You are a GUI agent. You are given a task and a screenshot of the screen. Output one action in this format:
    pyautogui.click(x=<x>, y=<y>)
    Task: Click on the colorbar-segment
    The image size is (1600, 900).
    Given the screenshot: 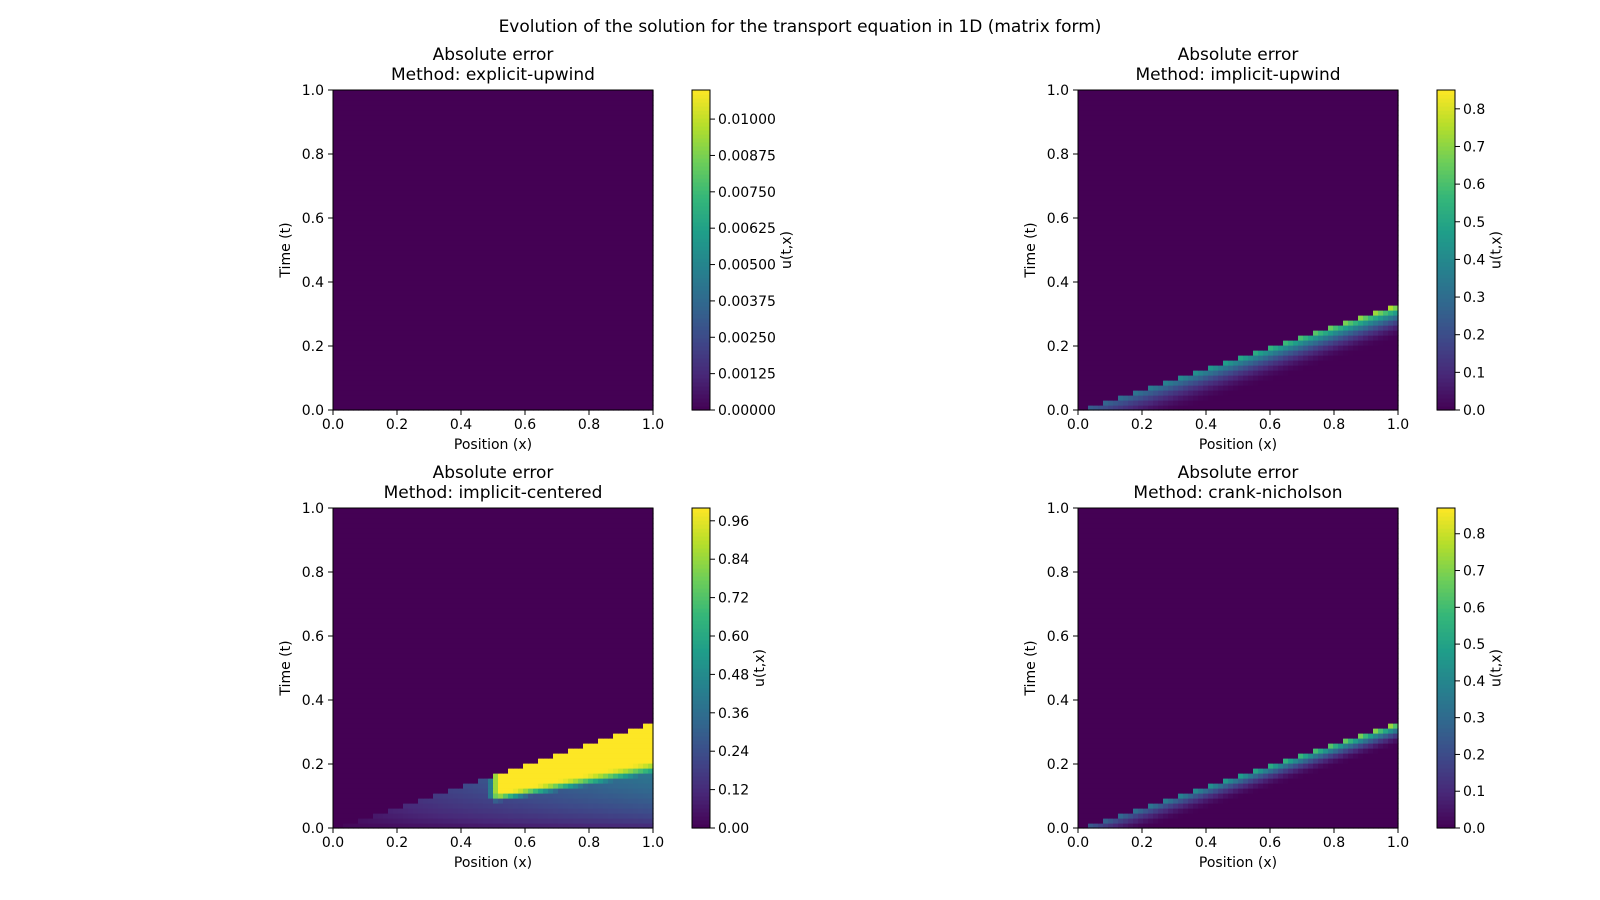 What is the action you would take?
    pyautogui.click(x=701, y=244)
    